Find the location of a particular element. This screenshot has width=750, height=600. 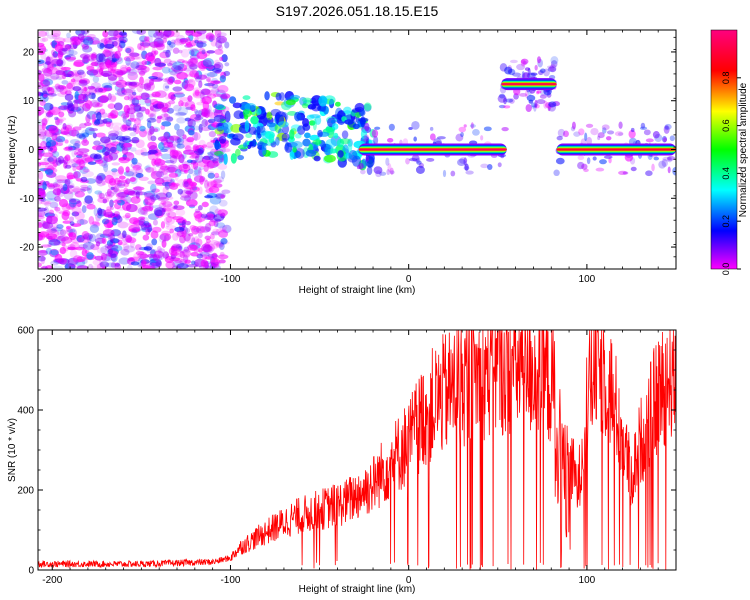

spectrogram-y-tick-label: 20 is located at coordinates (29, 52).